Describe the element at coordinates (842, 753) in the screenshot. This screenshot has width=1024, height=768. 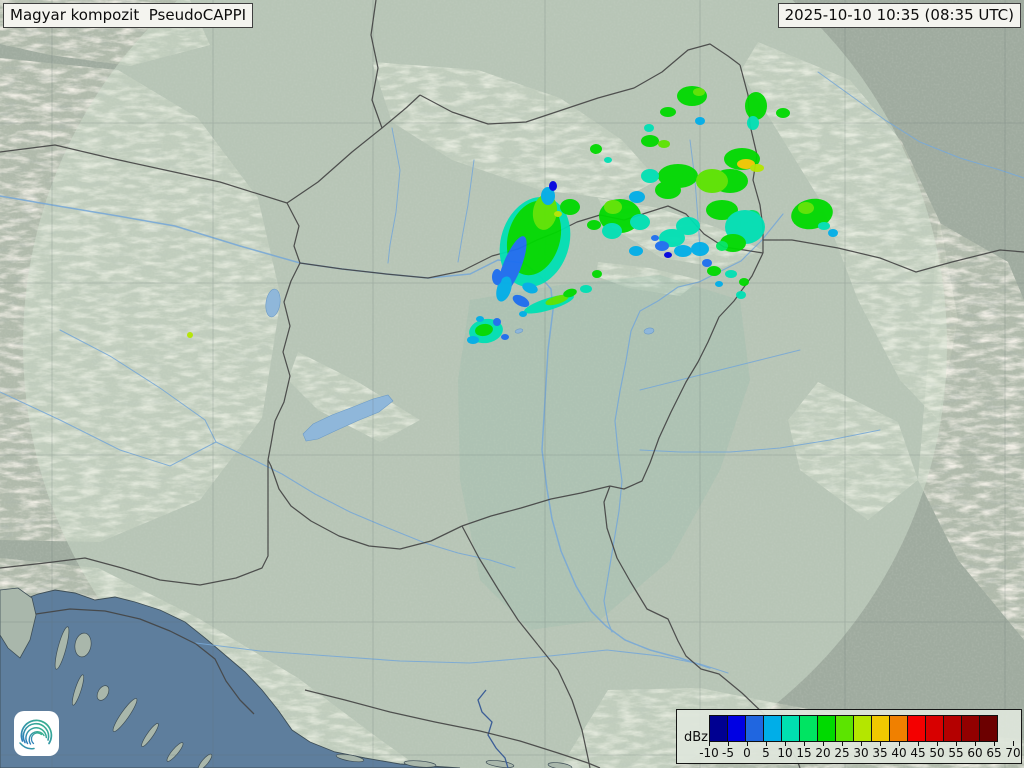
I see `colorbar-tick-label: 25` at that location.